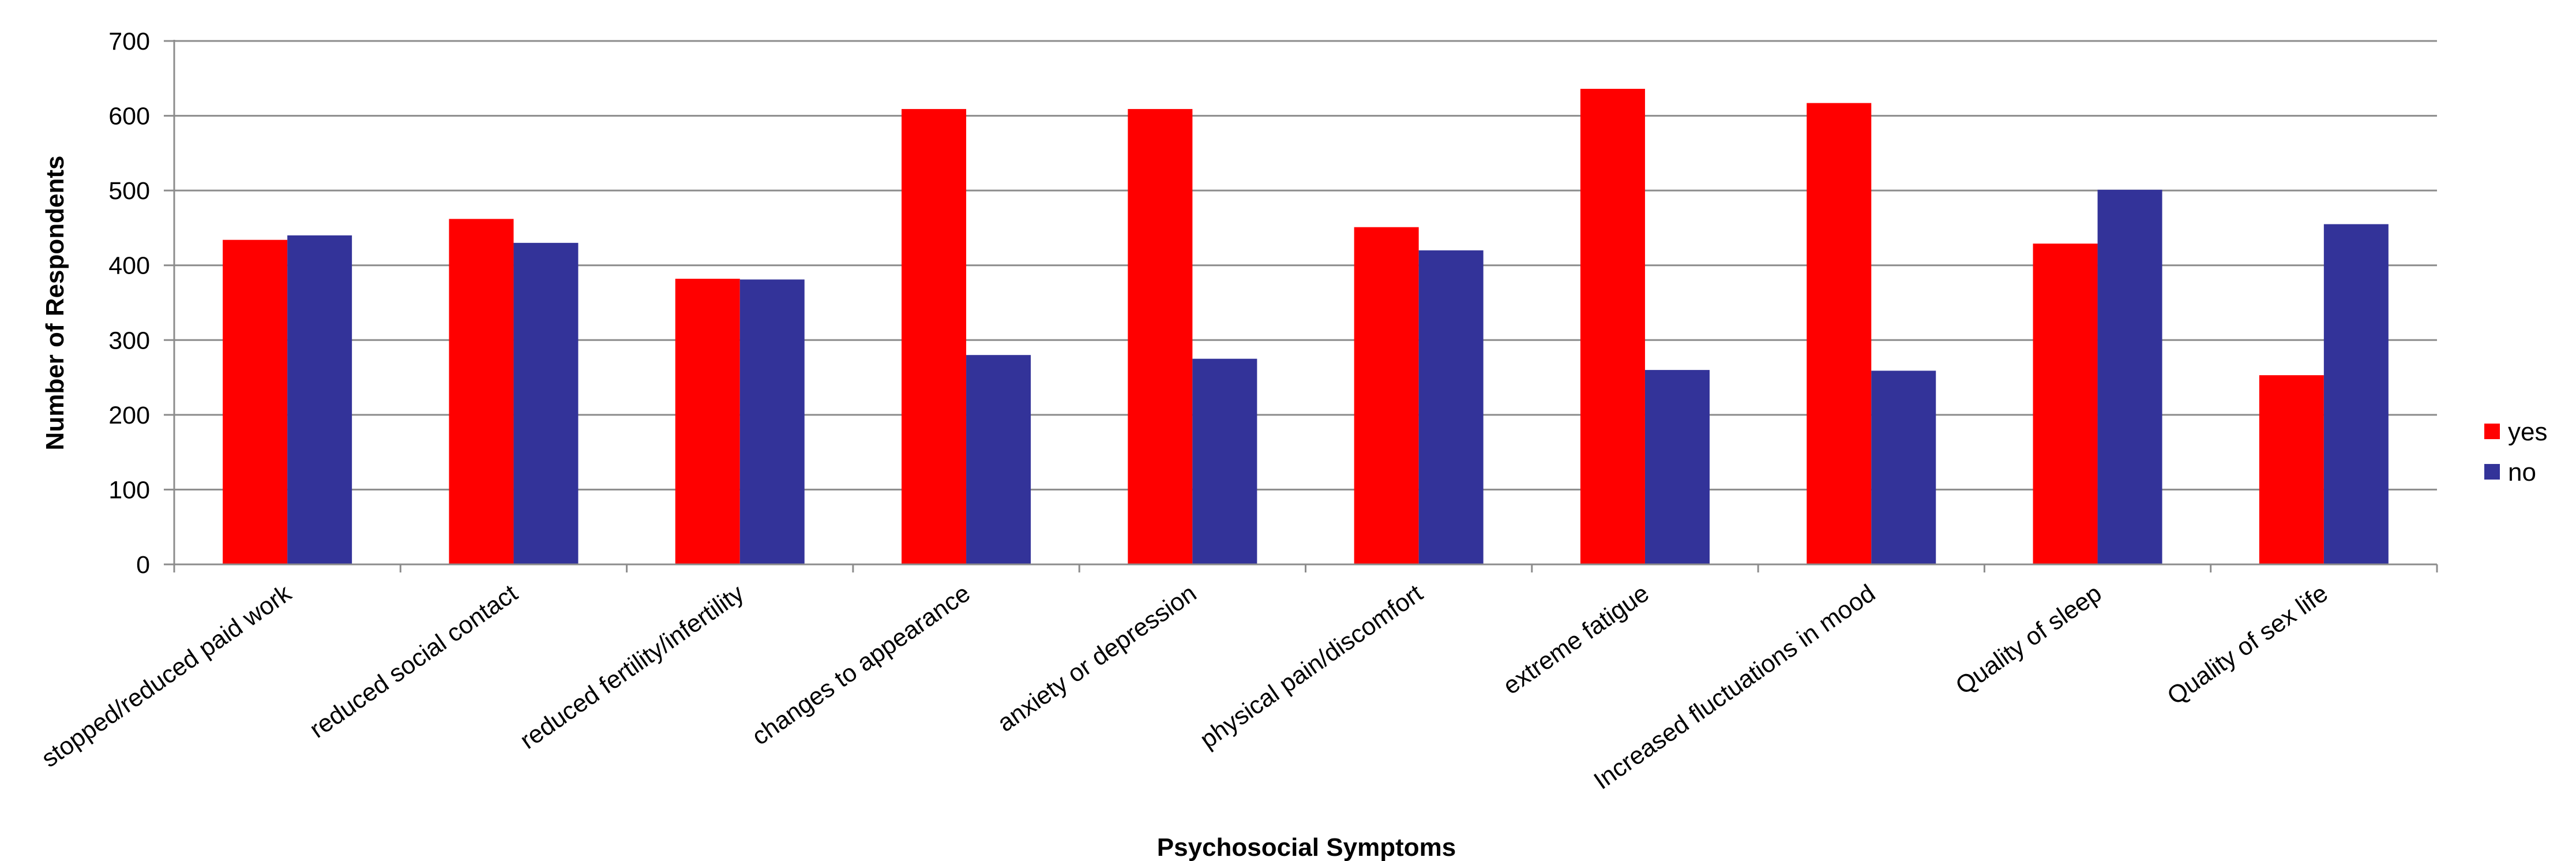  Describe the element at coordinates (129, 340) in the screenshot. I see `y-tick-label: 300` at that location.